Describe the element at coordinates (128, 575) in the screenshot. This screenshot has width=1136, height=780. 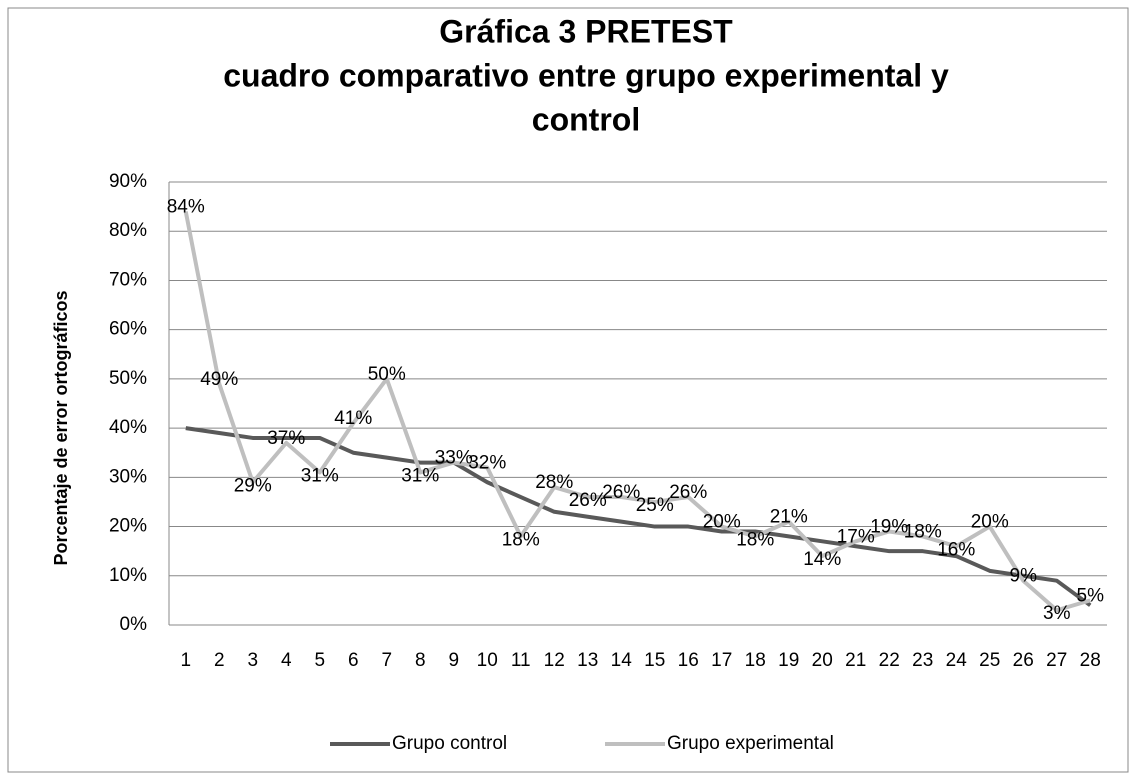
I see `y-tick-label: 10%` at that location.